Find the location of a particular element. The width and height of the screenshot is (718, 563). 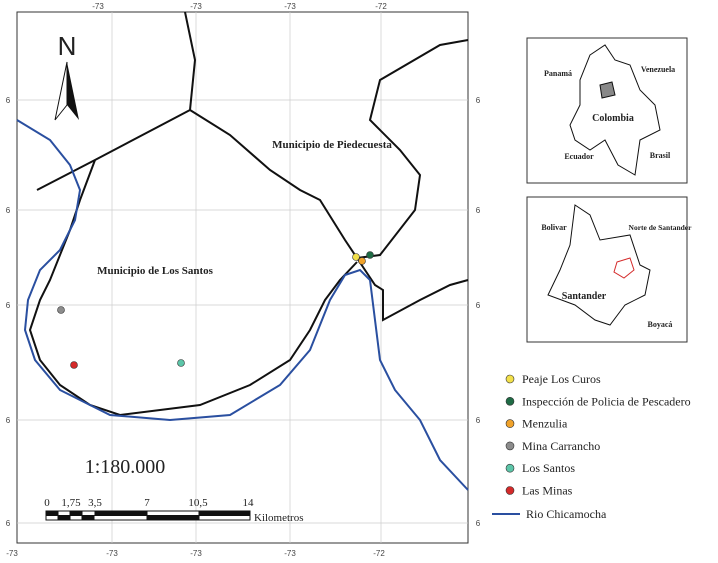

legend-label: Mina Carrancho is located at coordinates (561, 446).